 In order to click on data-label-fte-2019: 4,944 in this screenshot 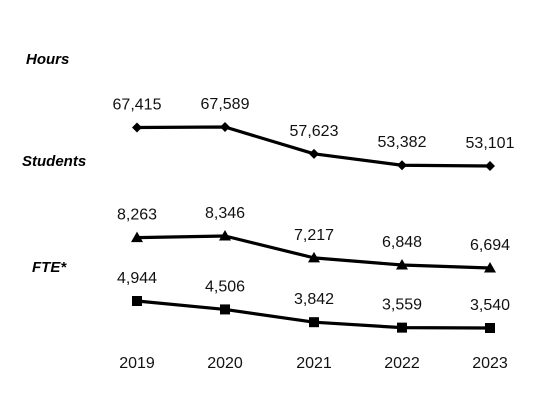, I will do `click(137, 278)`.